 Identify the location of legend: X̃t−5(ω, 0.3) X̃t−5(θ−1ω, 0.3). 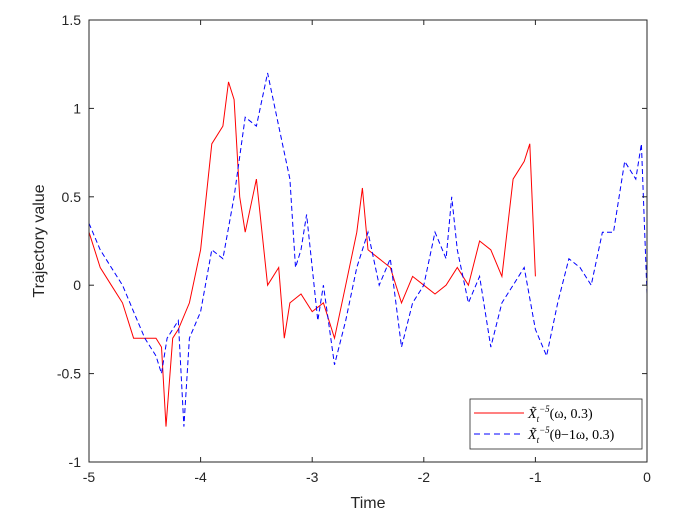
(556, 424).